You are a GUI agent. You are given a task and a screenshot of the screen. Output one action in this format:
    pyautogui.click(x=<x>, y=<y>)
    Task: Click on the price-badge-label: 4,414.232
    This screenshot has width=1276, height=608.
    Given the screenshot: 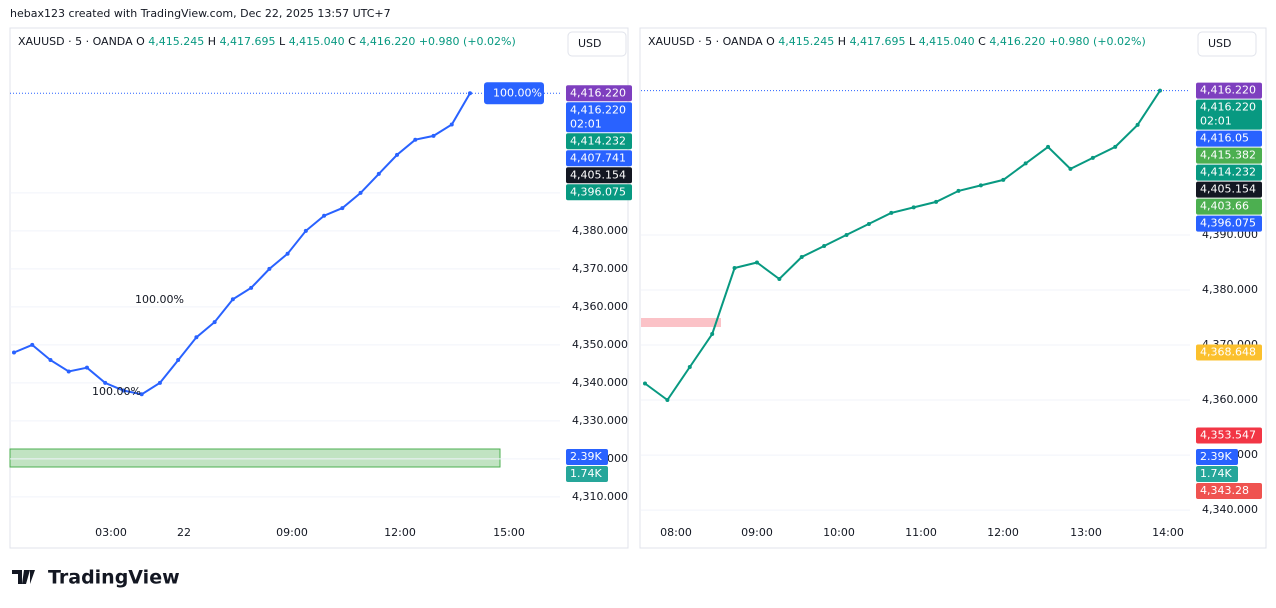 What is the action you would take?
    pyautogui.click(x=598, y=140)
    